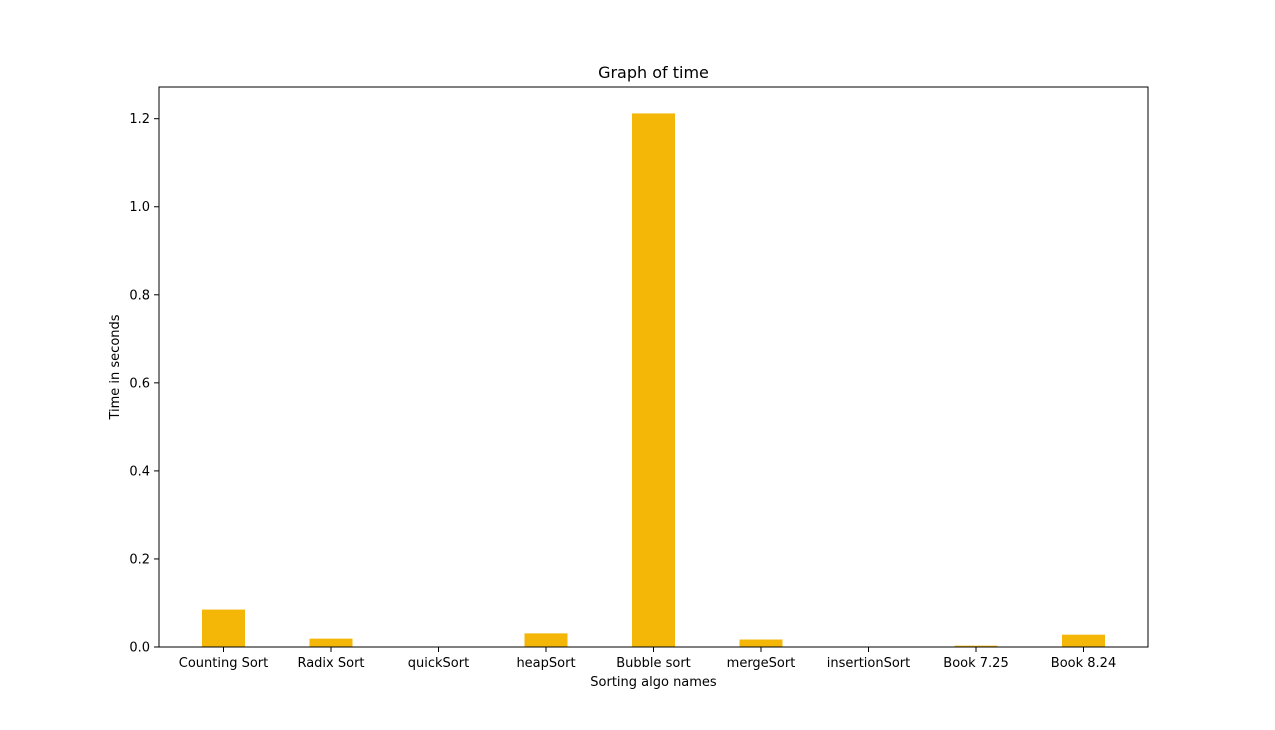 This screenshot has height=730, width=1275. Describe the element at coordinates (139, 471) in the screenshot. I see `y-tick-label: 0.4` at that location.